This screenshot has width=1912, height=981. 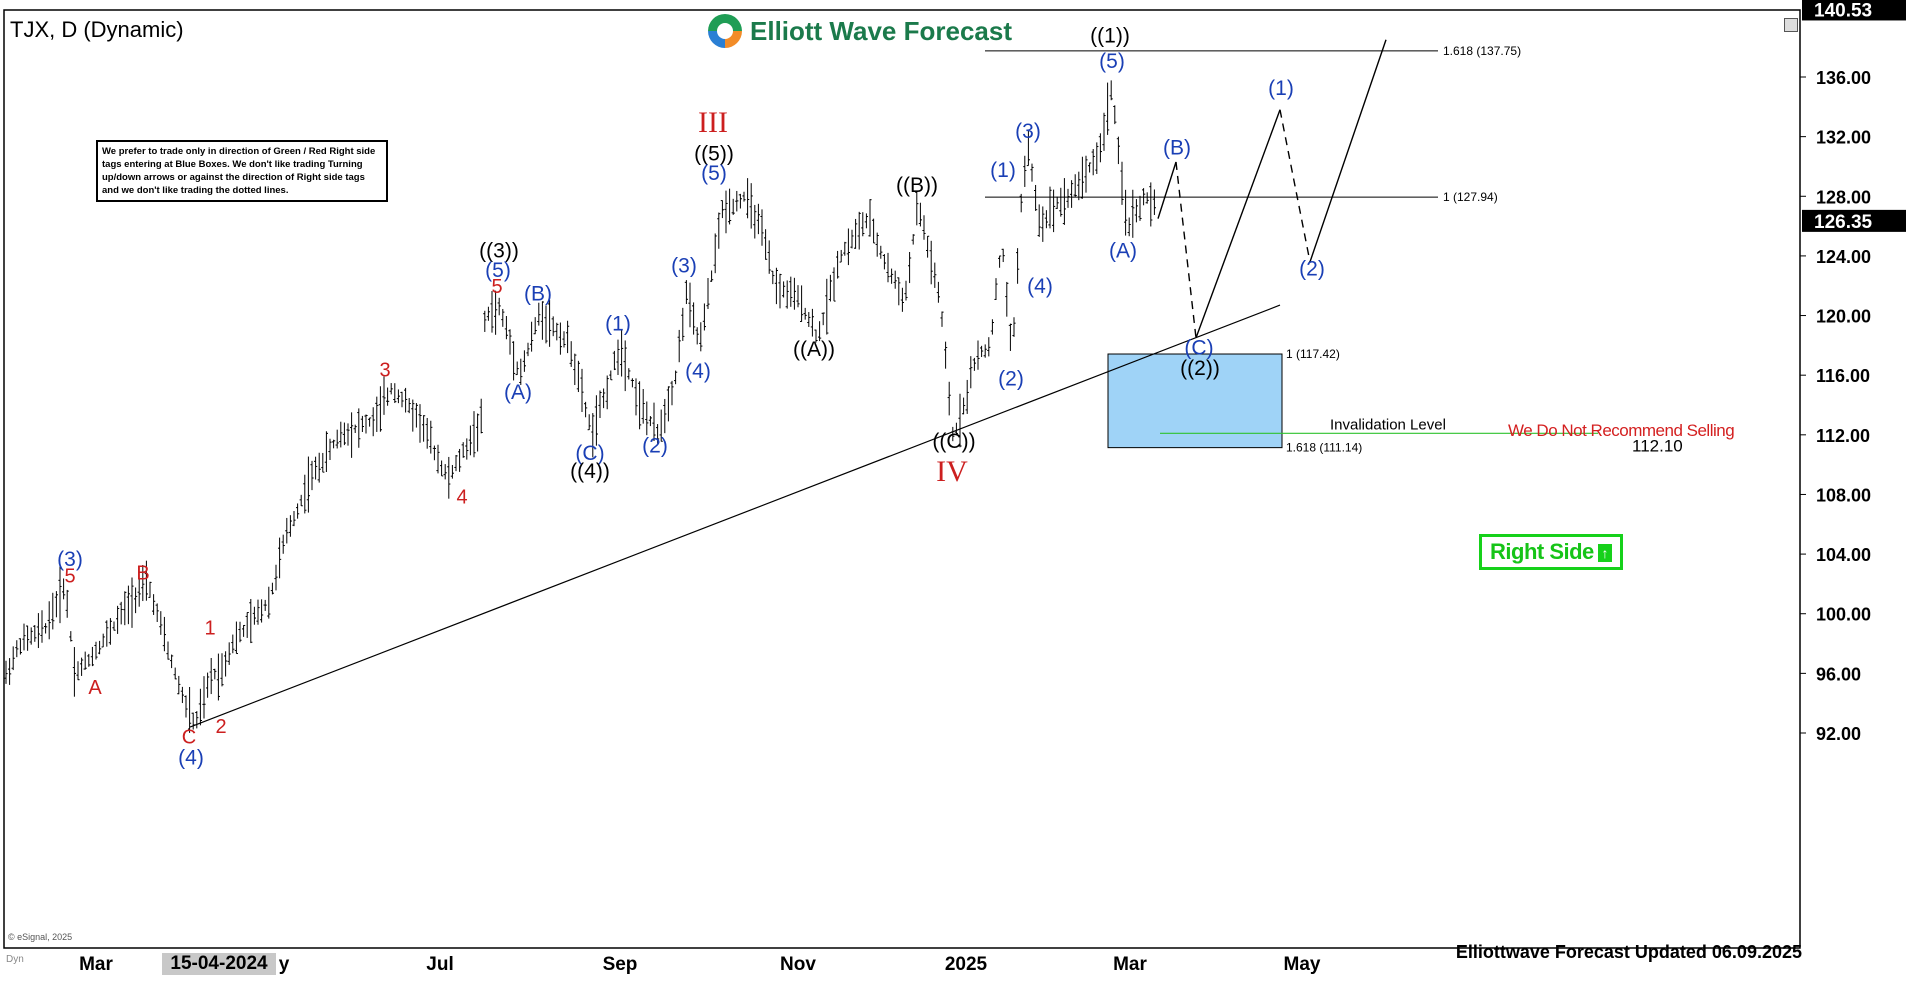 I want to click on level-label-1618-box: 1.618 (111.14), so click(x=1324, y=448).